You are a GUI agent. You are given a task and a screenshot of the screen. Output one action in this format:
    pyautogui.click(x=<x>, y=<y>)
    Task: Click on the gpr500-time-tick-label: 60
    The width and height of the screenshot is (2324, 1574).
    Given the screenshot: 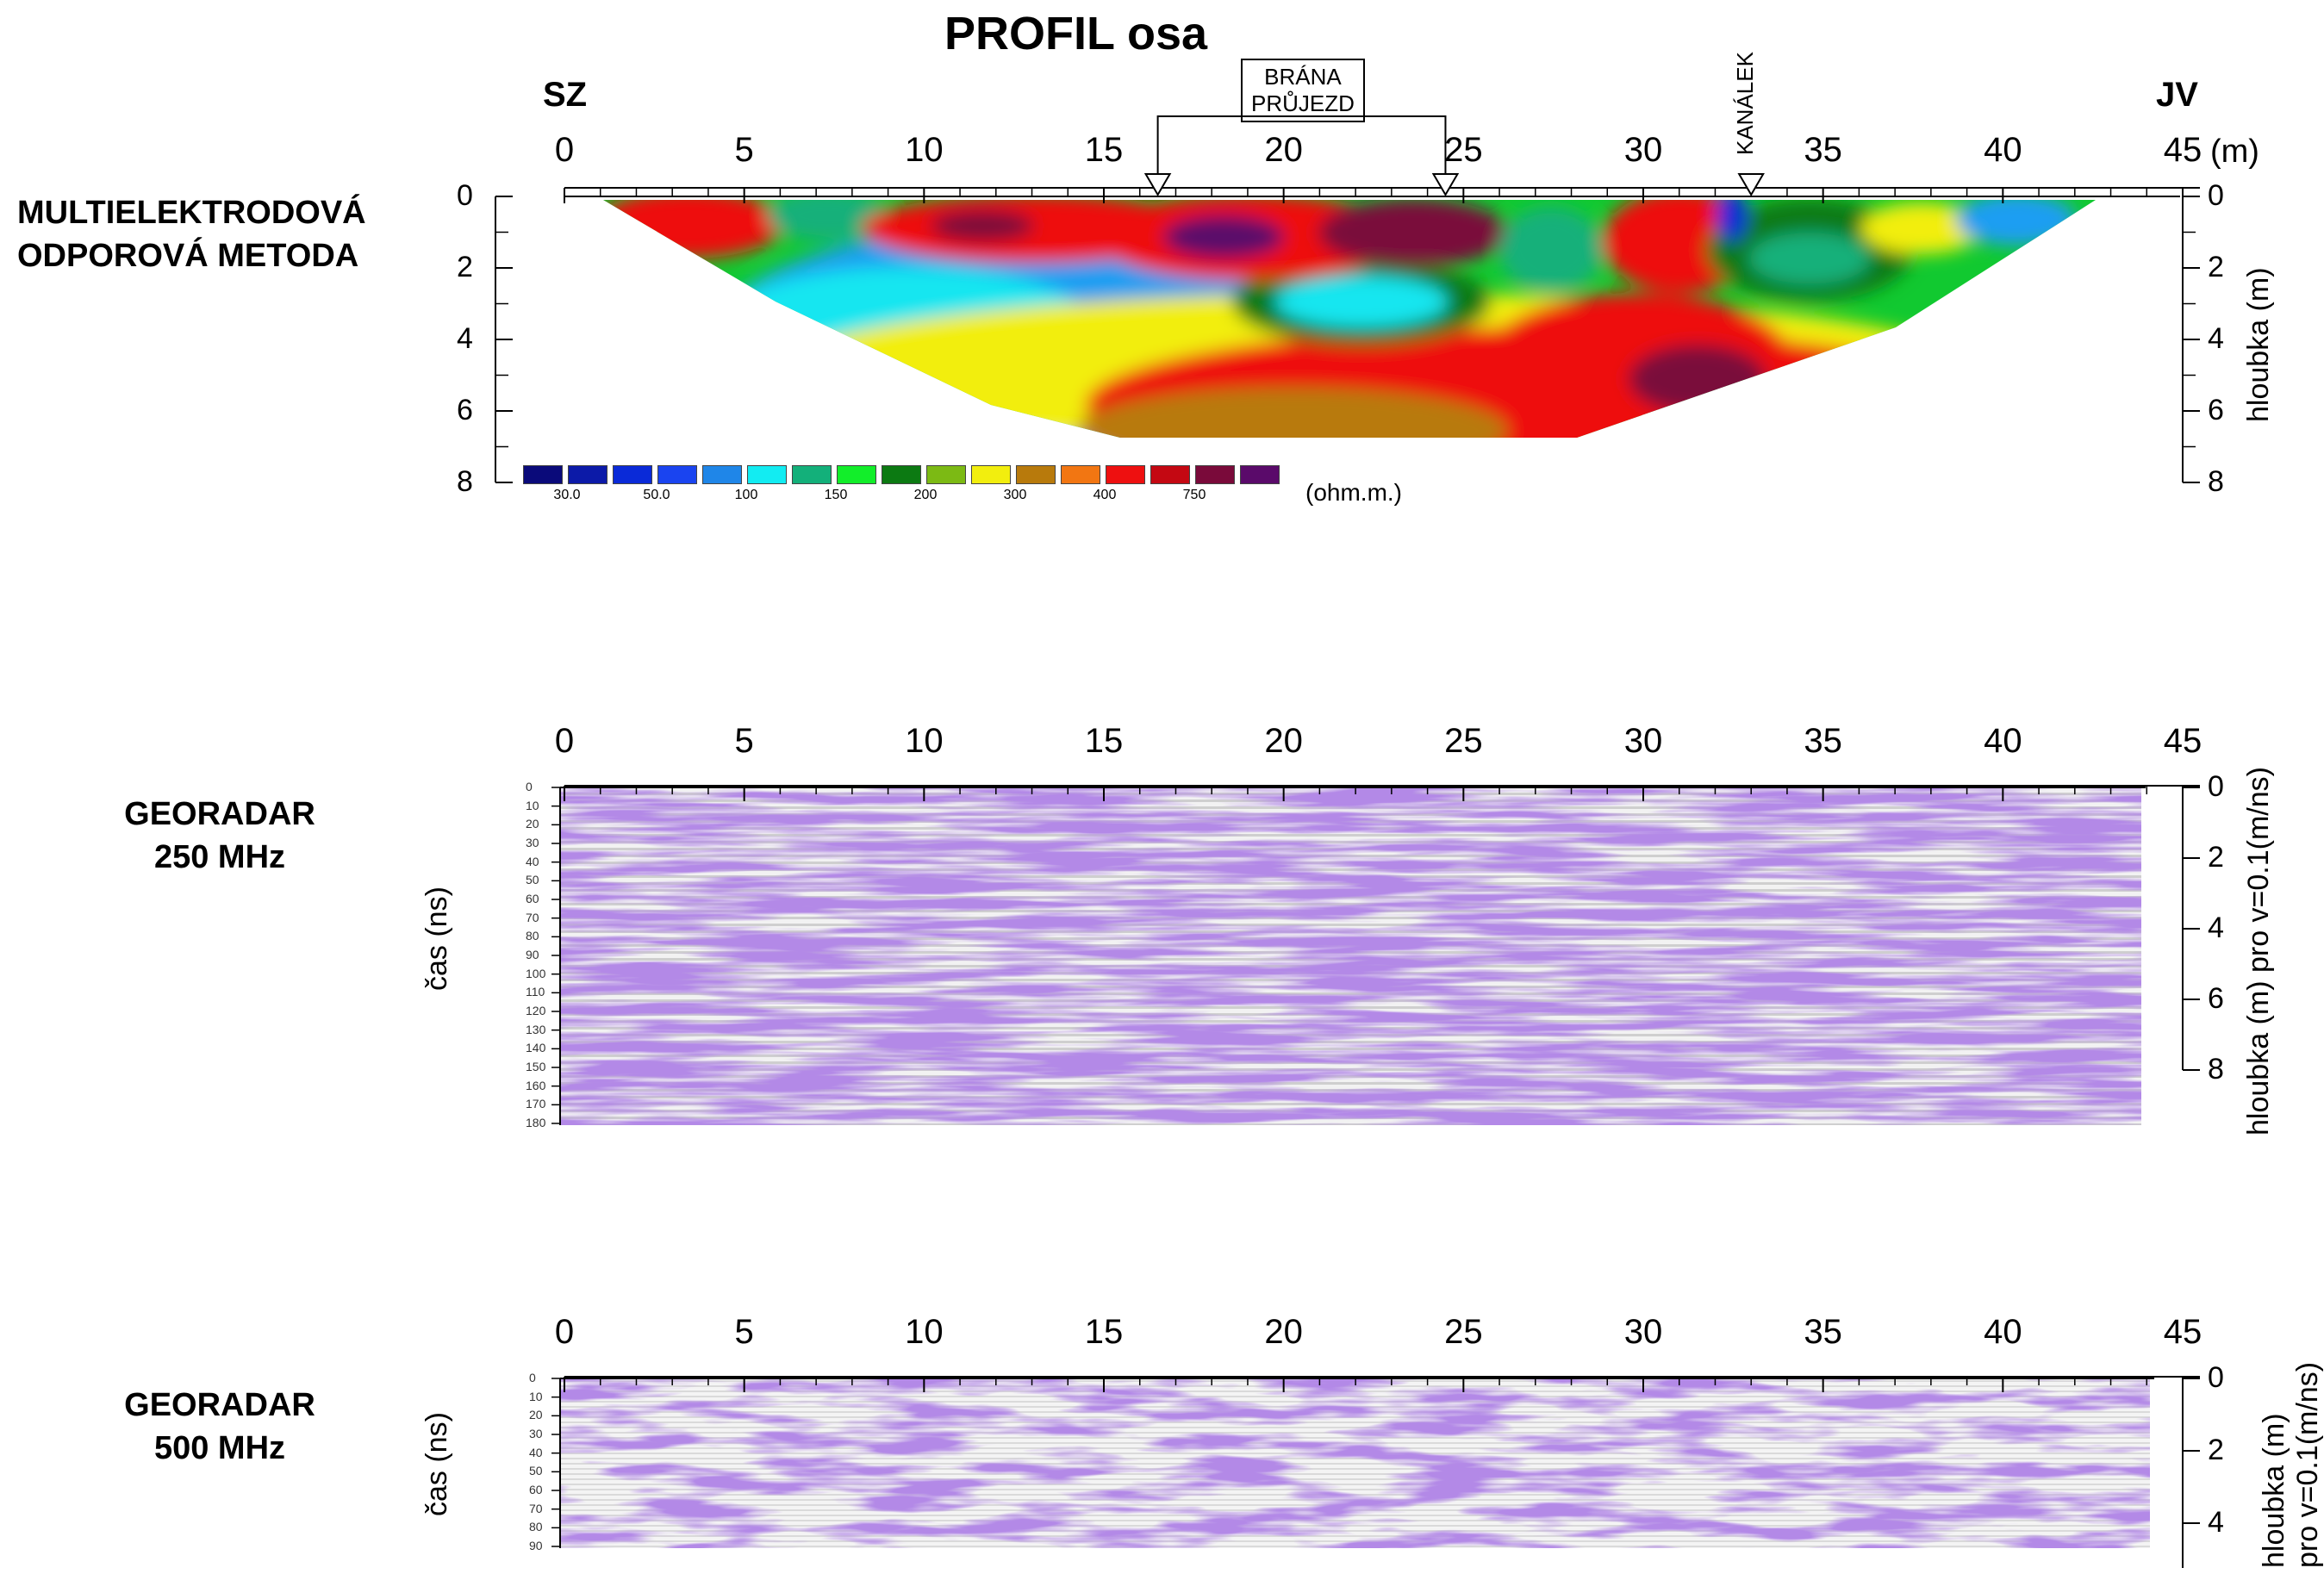 What is the action you would take?
    pyautogui.click(x=536, y=1489)
    